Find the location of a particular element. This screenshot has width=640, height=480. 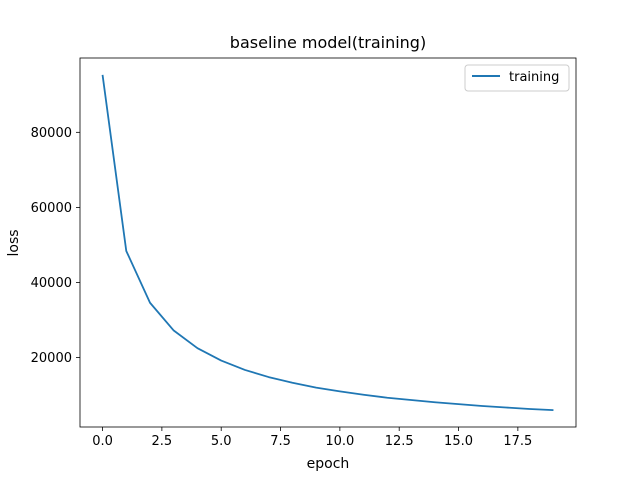

x-axis-label: epoch is located at coordinates (328, 464).